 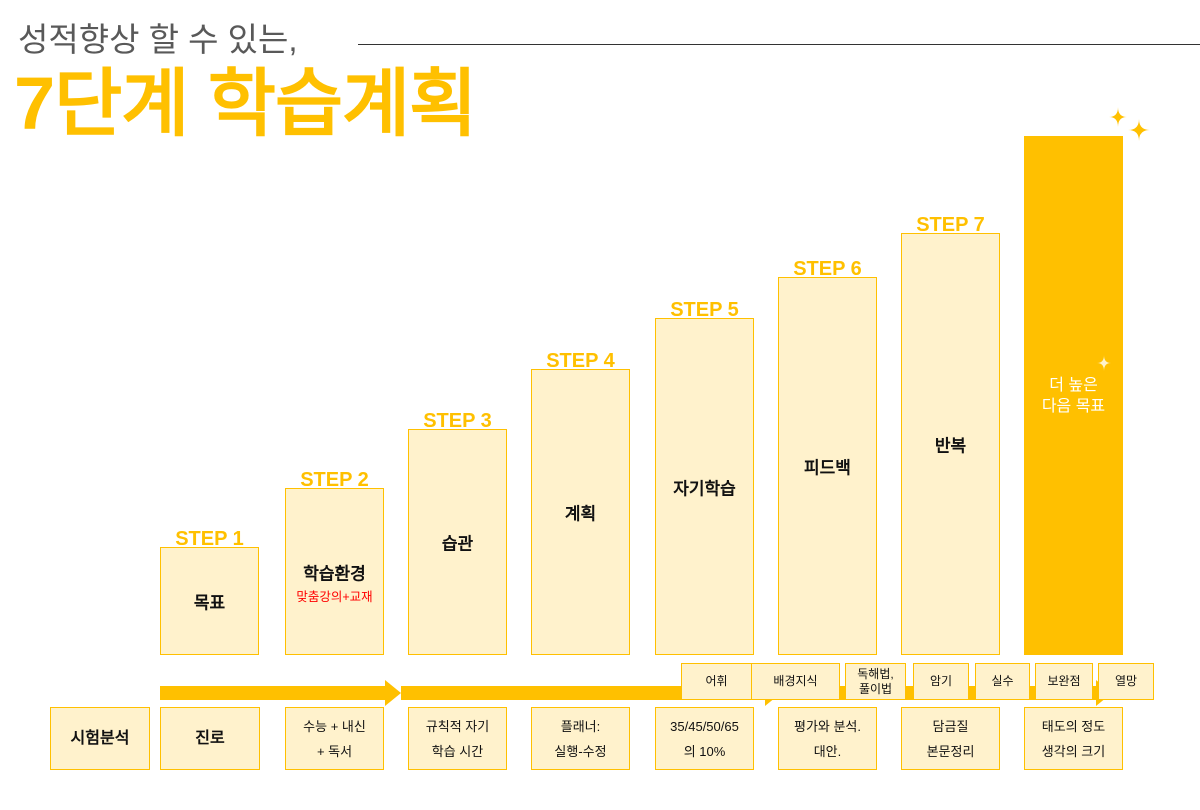 I want to click on keyword-improvements: 보완점, so click(x=1064, y=681).